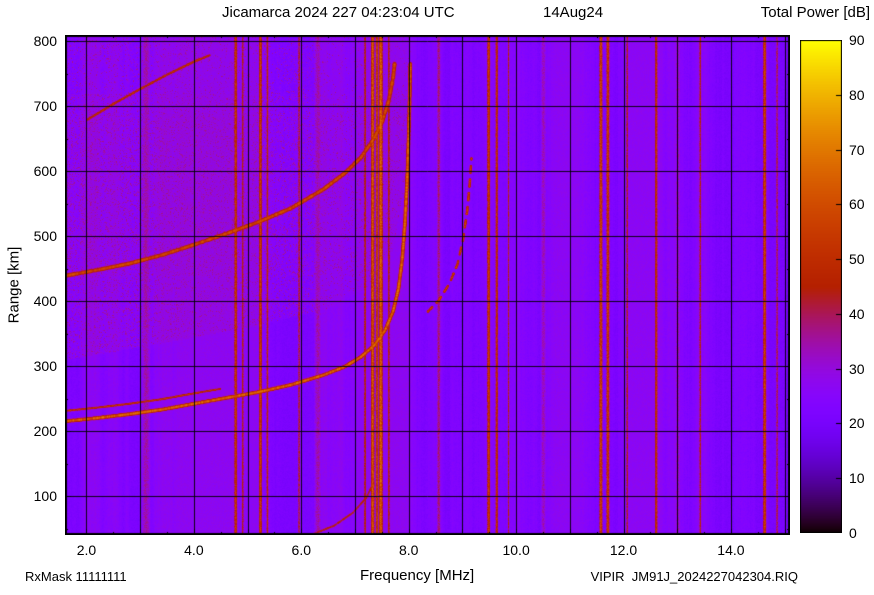 This screenshot has width=874, height=595. Describe the element at coordinates (857, 259) in the screenshot. I see `colorbar-tick-label: 50` at that location.